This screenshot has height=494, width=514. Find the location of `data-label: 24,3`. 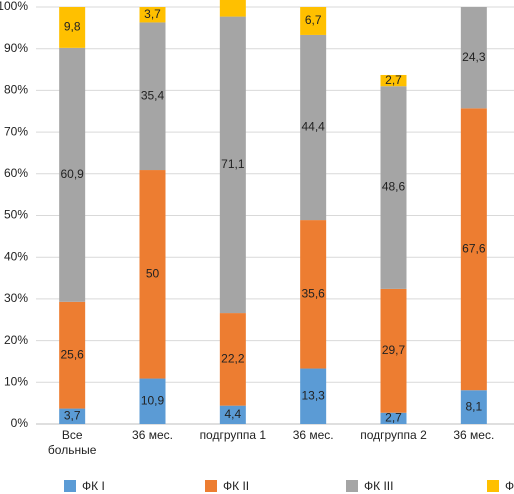

data-label: 24,3 is located at coordinates (474, 57).